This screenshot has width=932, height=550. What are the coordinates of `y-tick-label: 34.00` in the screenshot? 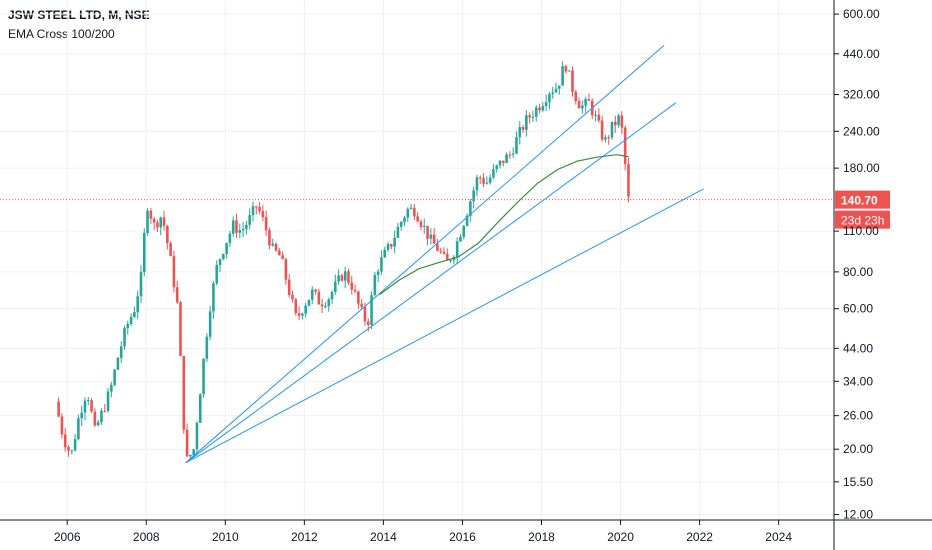 It's located at (858, 381).